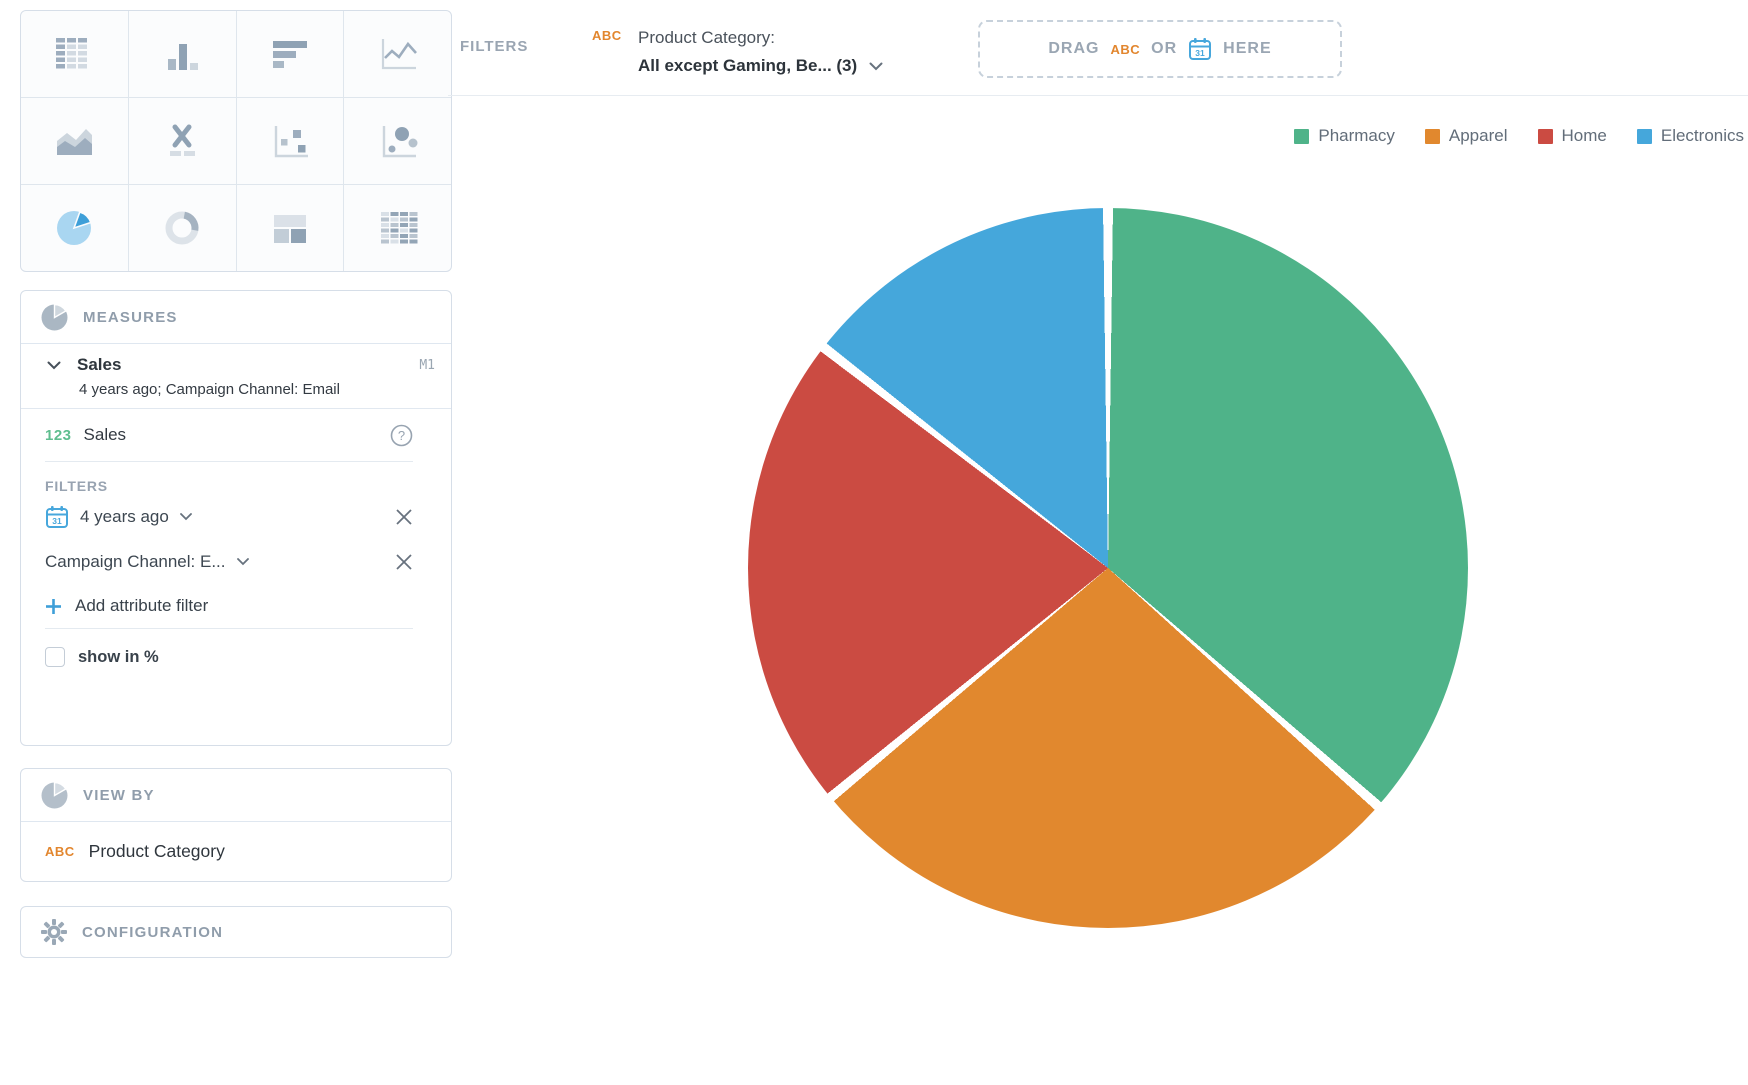  What do you see at coordinates (1584, 135) in the screenshot?
I see `legend-label: Home` at bounding box center [1584, 135].